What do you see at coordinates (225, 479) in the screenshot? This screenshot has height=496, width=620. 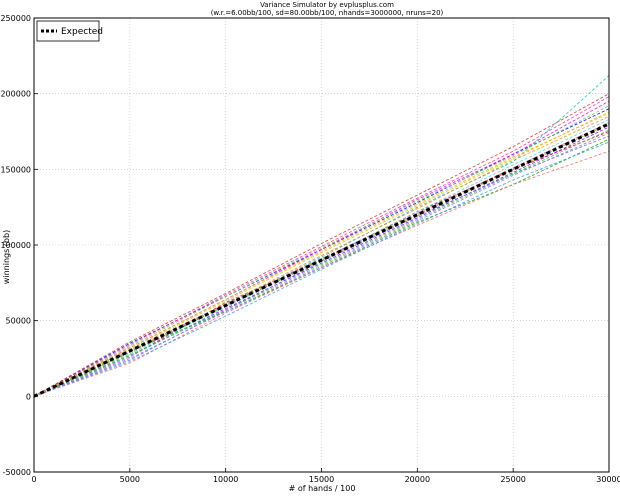 I see `x-tick-label: 10000` at bounding box center [225, 479].